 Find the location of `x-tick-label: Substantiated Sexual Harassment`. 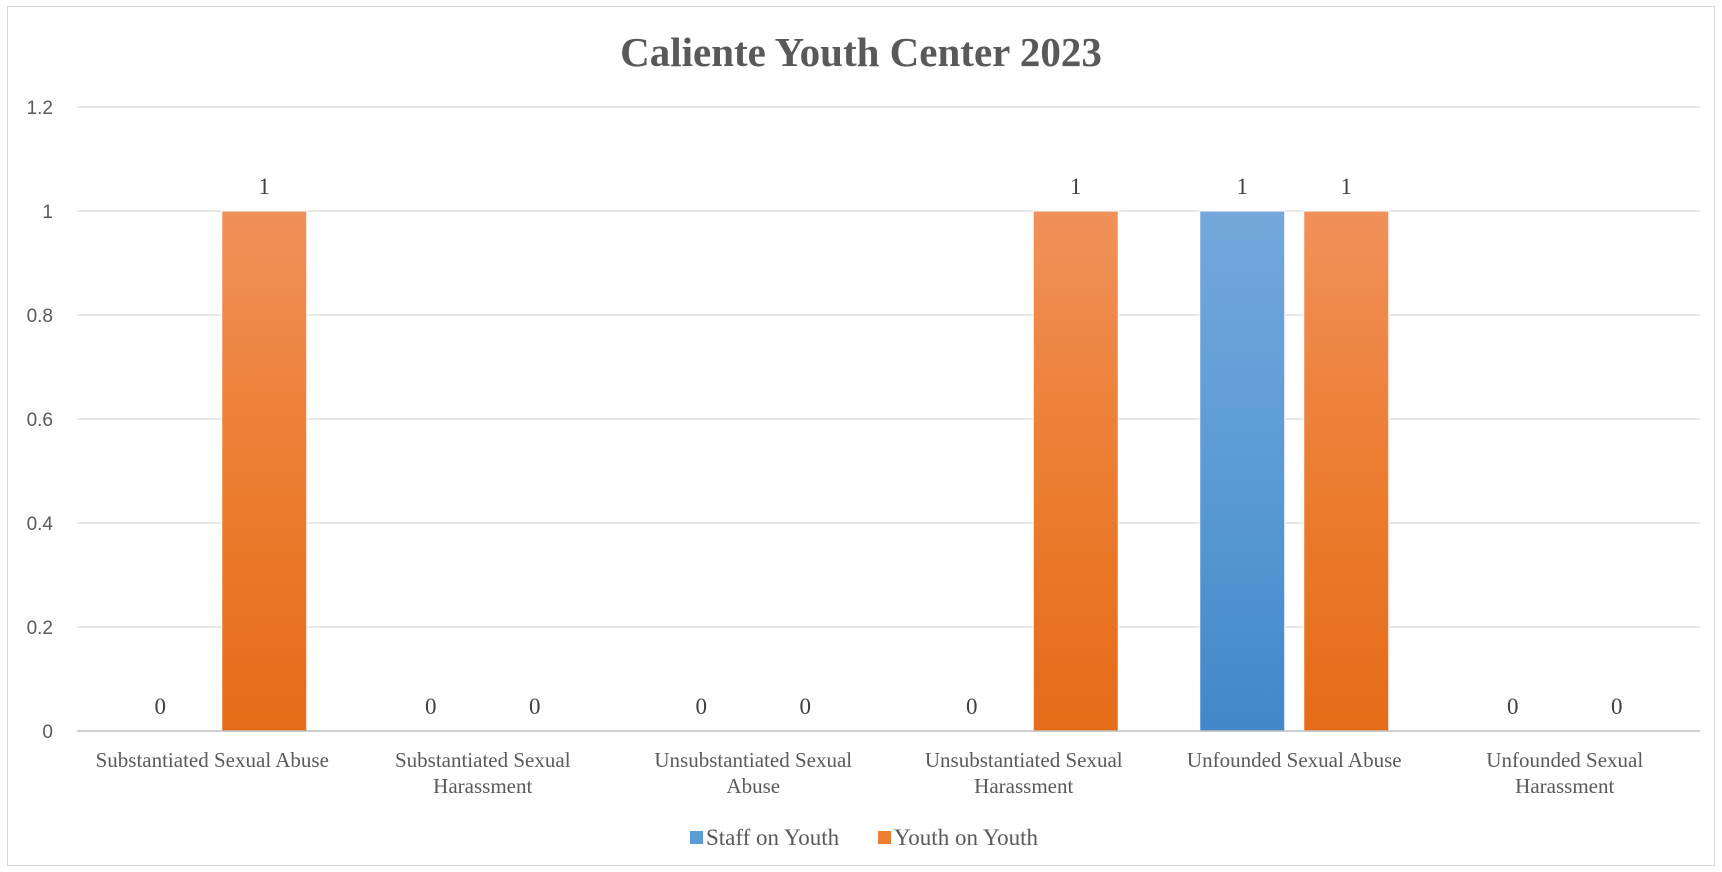

x-tick-label: Substantiated Sexual Harassment is located at coordinates (483, 773).